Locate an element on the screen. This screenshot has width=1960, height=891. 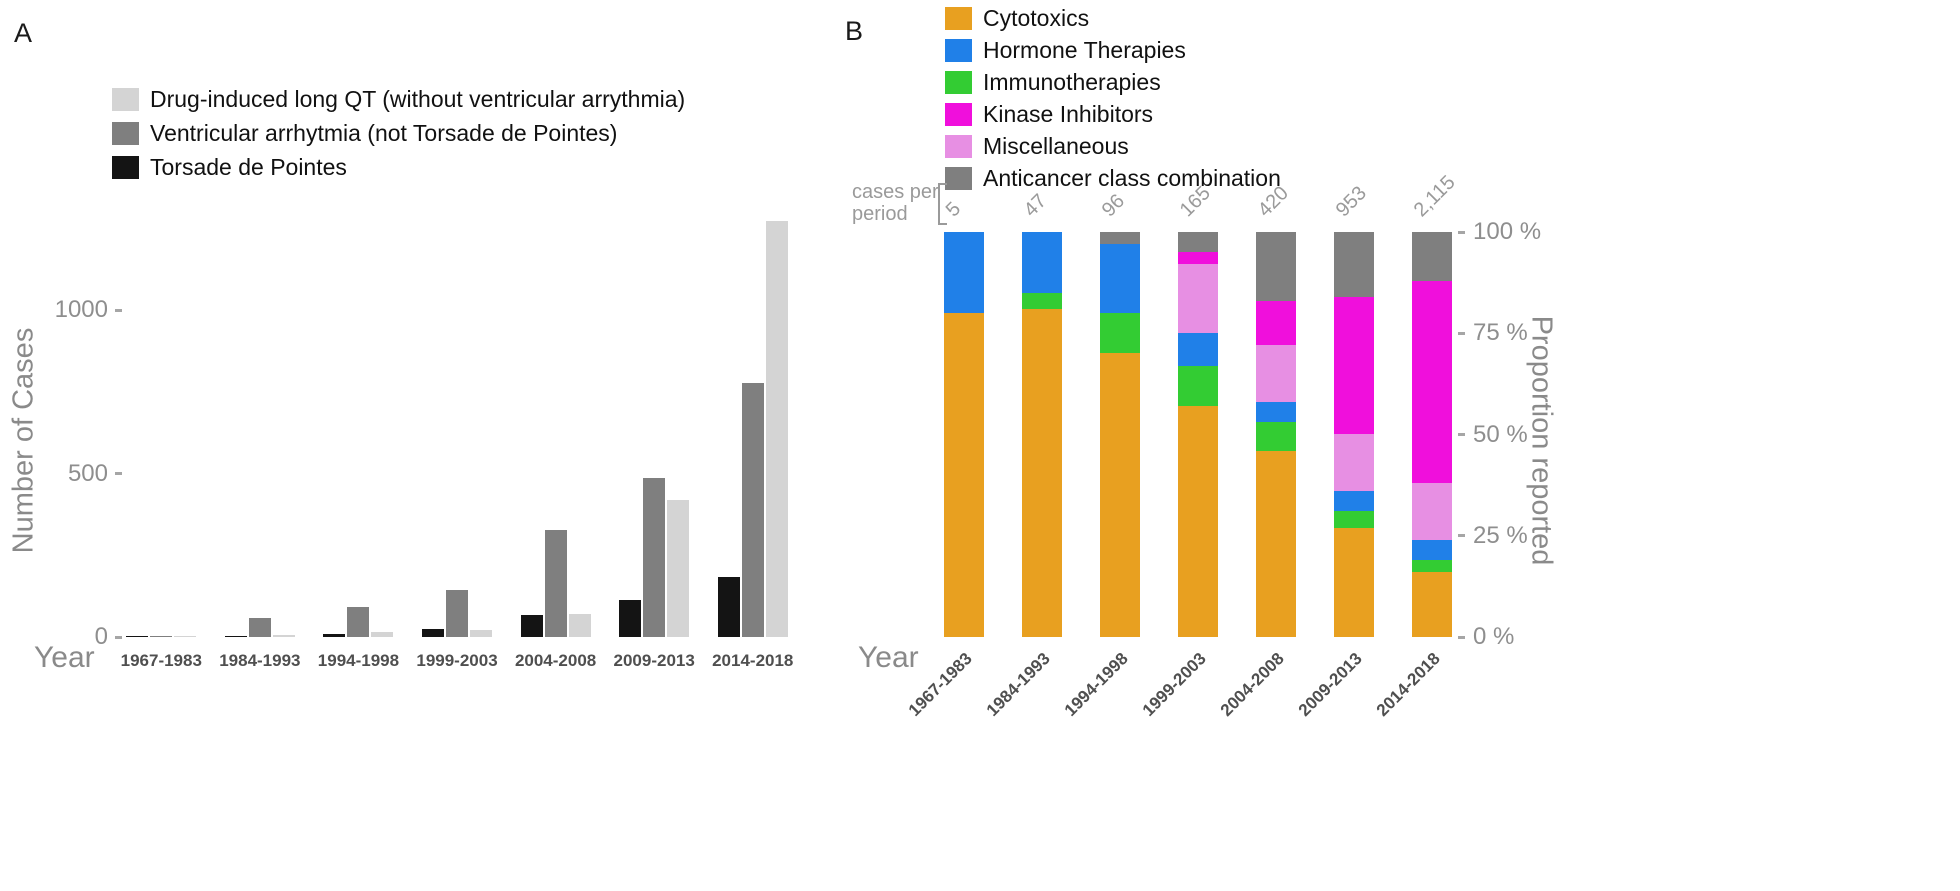
stacked-bar-column-2009-2013: 953 2009-2013 is located at coordinates (1344, 451).